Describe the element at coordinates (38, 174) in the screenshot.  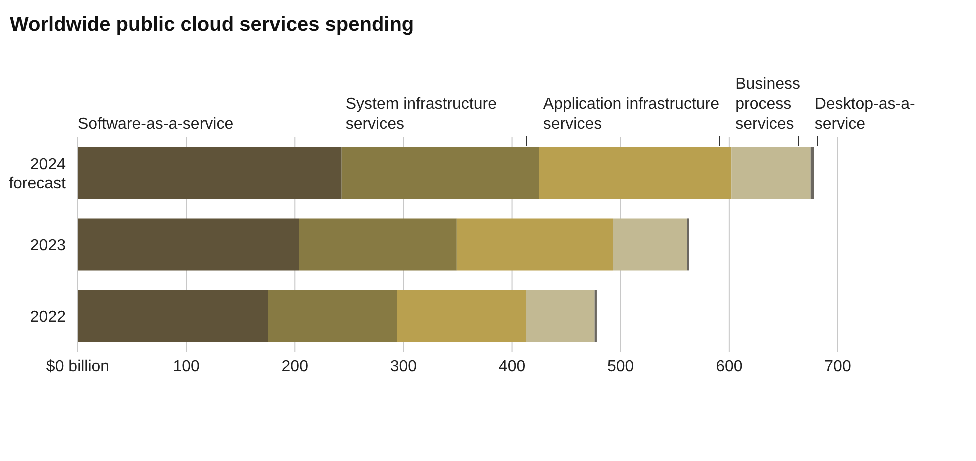
I see `y-tick-label: 2024 forecast` at that location.